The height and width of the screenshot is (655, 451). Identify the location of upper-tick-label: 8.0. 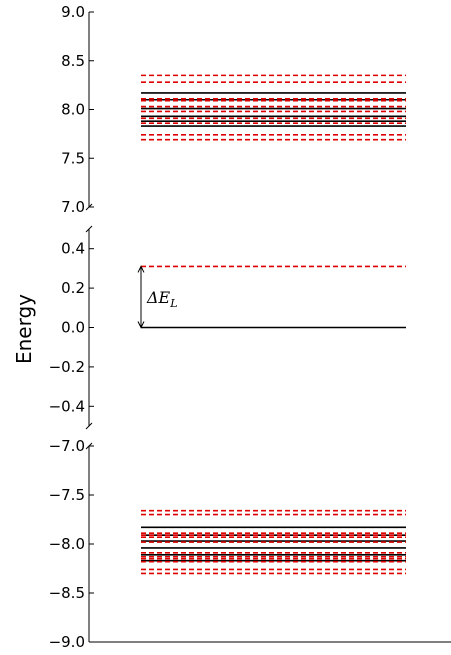
(73, 110).